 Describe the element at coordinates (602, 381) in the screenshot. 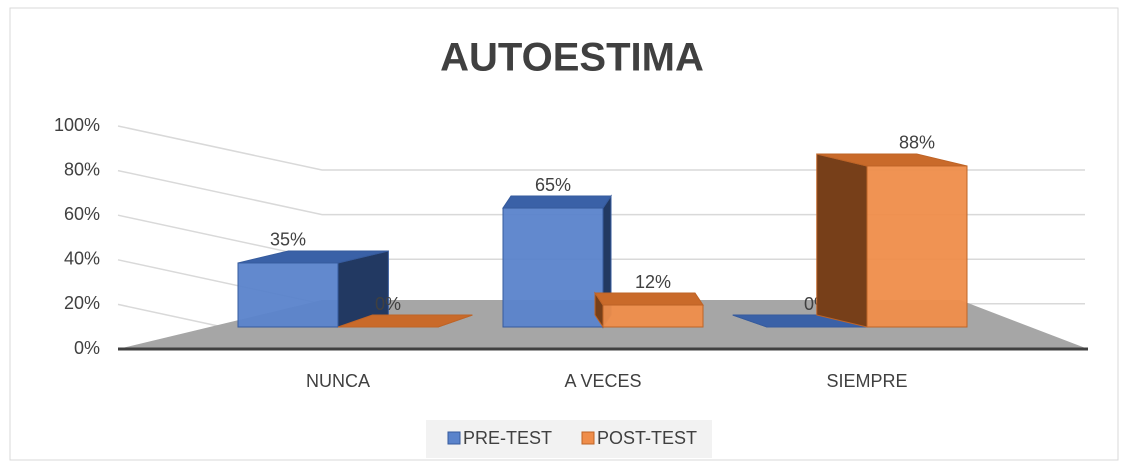

I see `x-tick-label: A VECES` at that location.